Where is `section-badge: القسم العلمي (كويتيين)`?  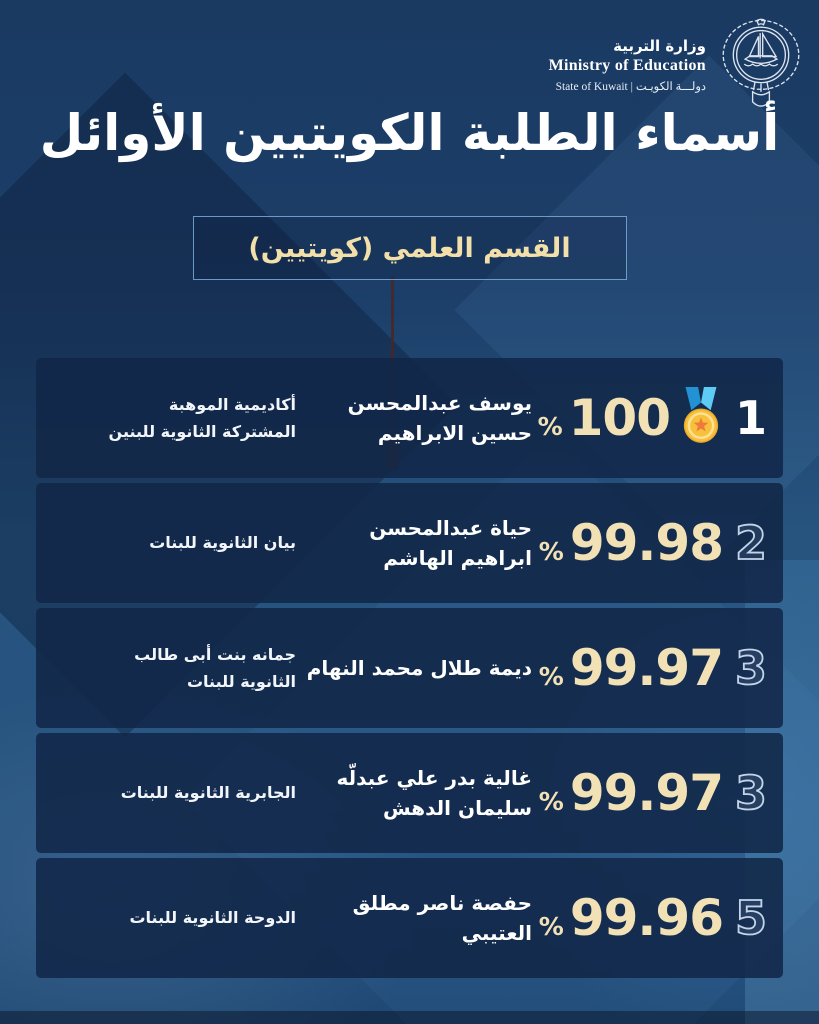 section-badge: القسم العلمي (كويتيين) is located at coordinates (409, 248).